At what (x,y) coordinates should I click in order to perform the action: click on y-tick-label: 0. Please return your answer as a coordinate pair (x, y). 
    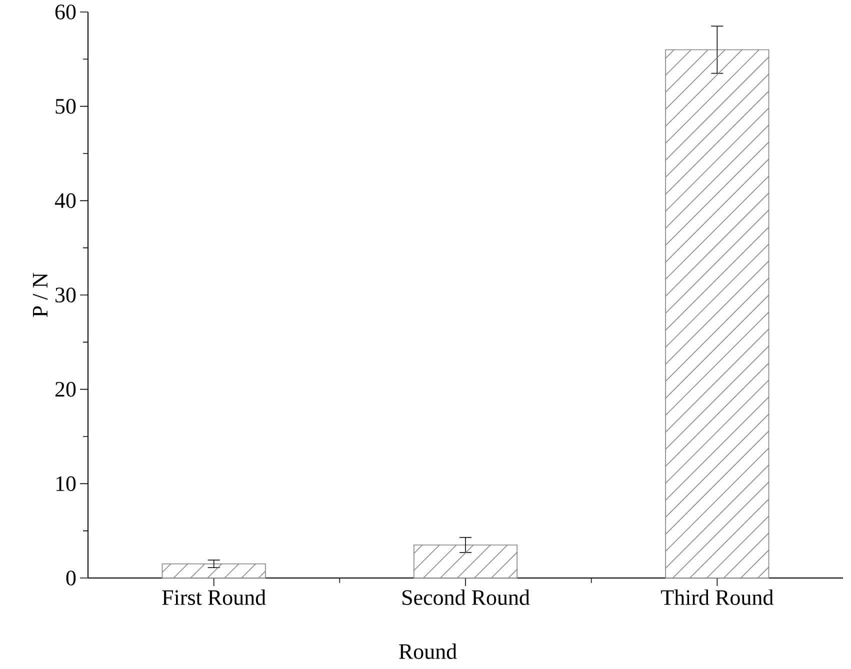
    Looking at the image, I should click on (71, 578).